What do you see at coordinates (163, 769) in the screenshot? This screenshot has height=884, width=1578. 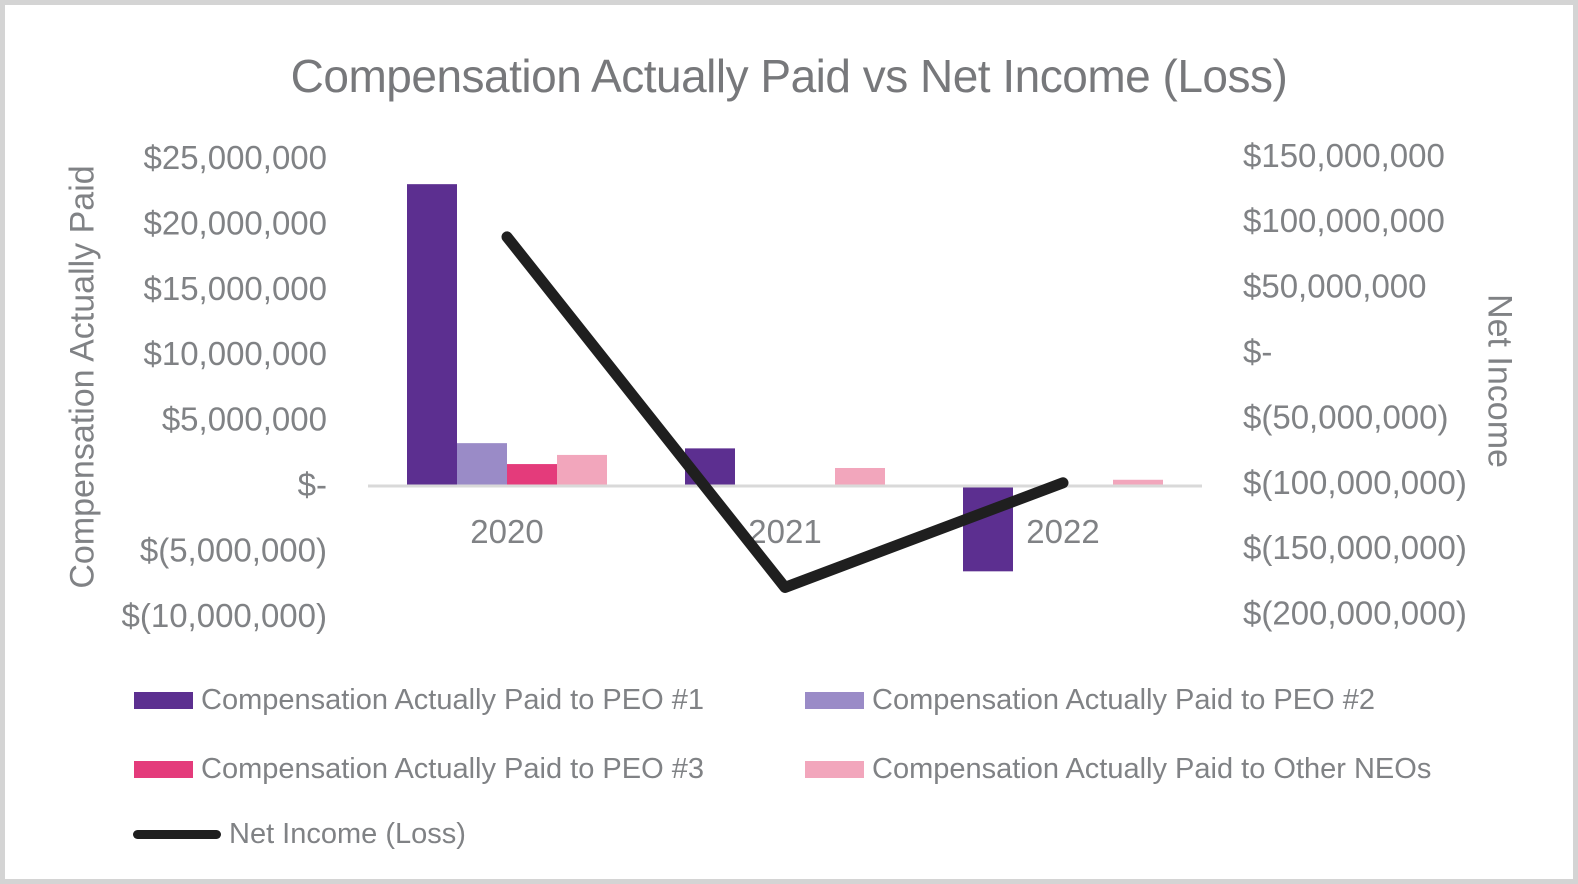 I see `legend-swatch-peo3` at bounding box center [163, 769].